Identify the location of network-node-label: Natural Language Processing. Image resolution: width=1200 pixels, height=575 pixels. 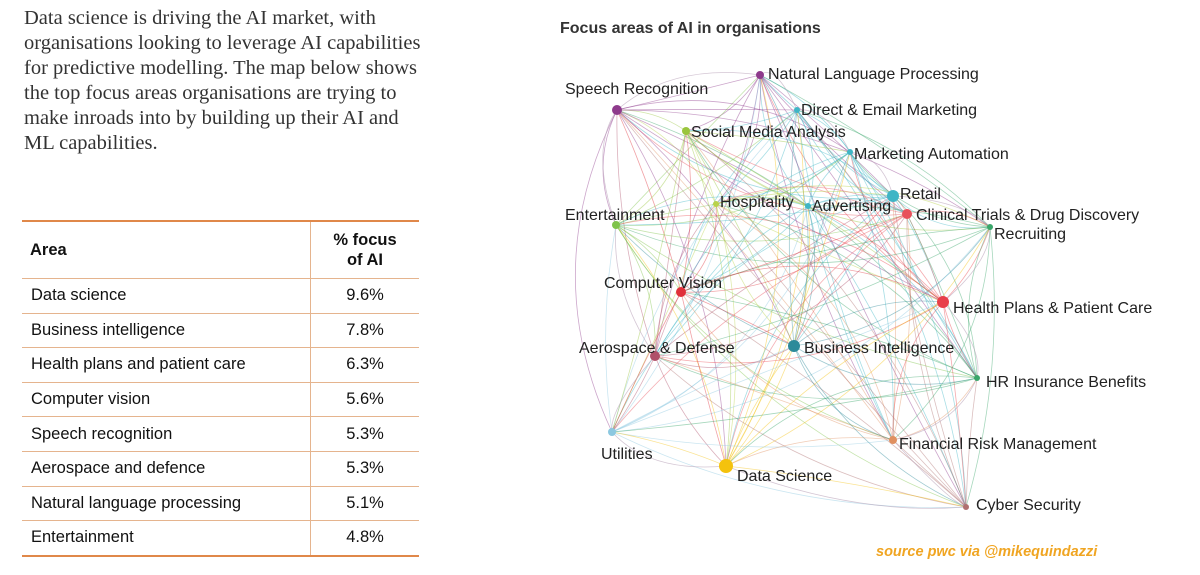
(873, 74).